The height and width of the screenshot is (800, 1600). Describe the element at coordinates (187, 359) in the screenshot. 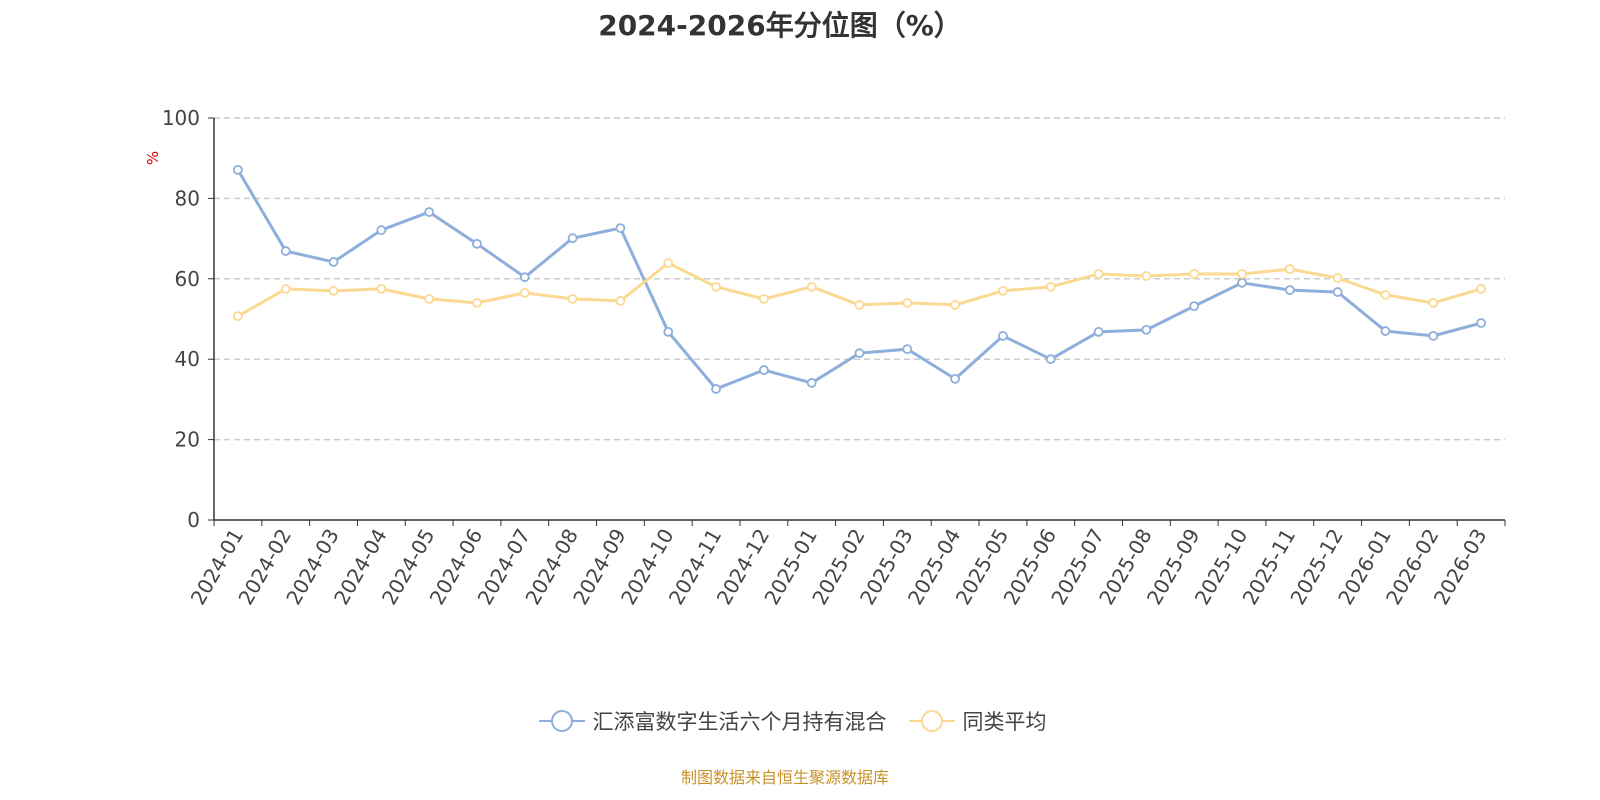

I see `y-tick-label: 40` at that location.